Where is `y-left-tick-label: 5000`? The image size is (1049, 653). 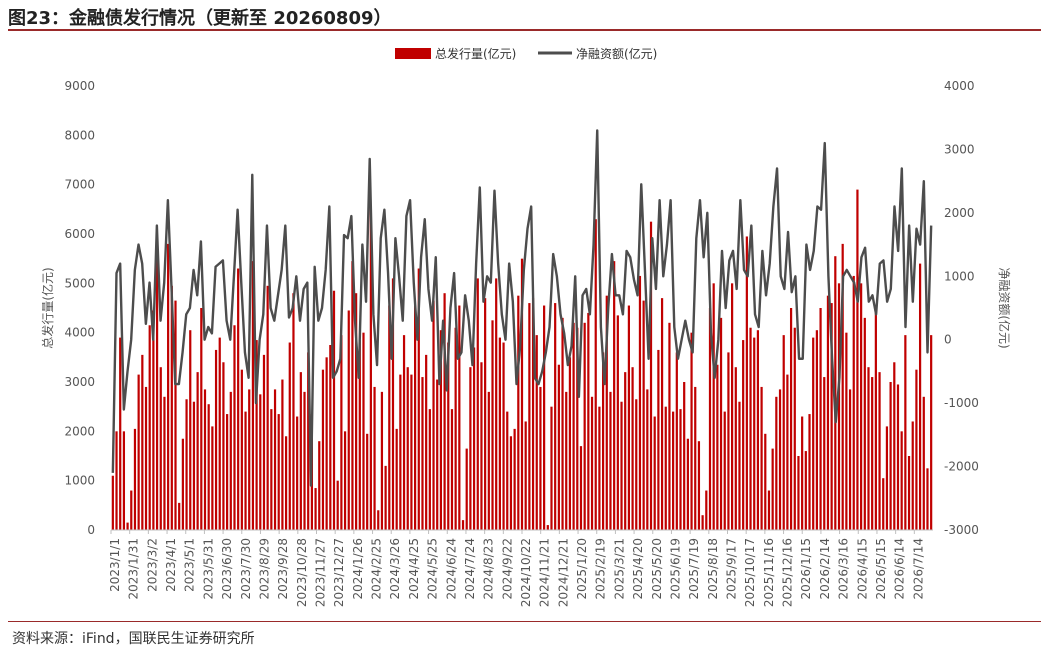
y-left-tick-label: 5000 is located at coordinates (79, 283).